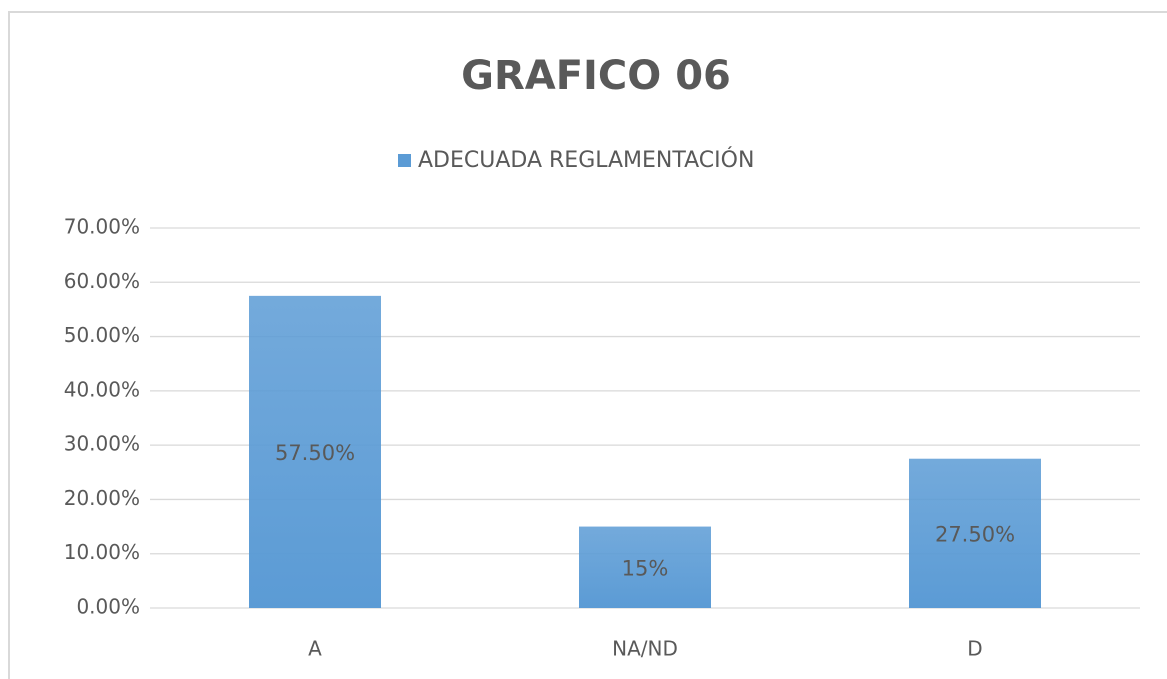 The image size is (1167, 679). I want to click on x-tick-label: D, so click(974, 649).